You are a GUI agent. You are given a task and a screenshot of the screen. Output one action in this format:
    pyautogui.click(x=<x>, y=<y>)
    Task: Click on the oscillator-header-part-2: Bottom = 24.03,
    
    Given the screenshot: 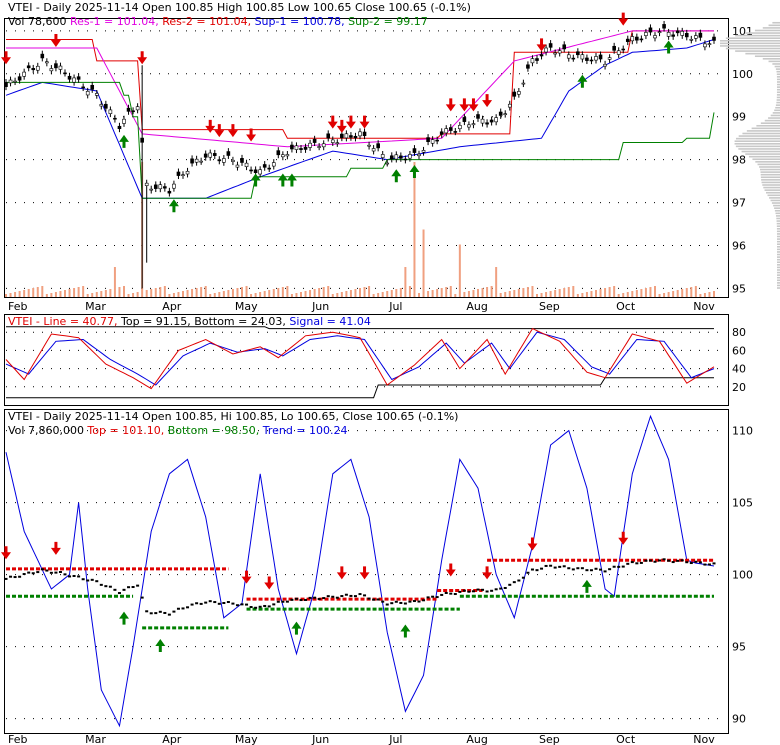 What is the action you would take?
    pyautogui.click(x=238, y=321)
    